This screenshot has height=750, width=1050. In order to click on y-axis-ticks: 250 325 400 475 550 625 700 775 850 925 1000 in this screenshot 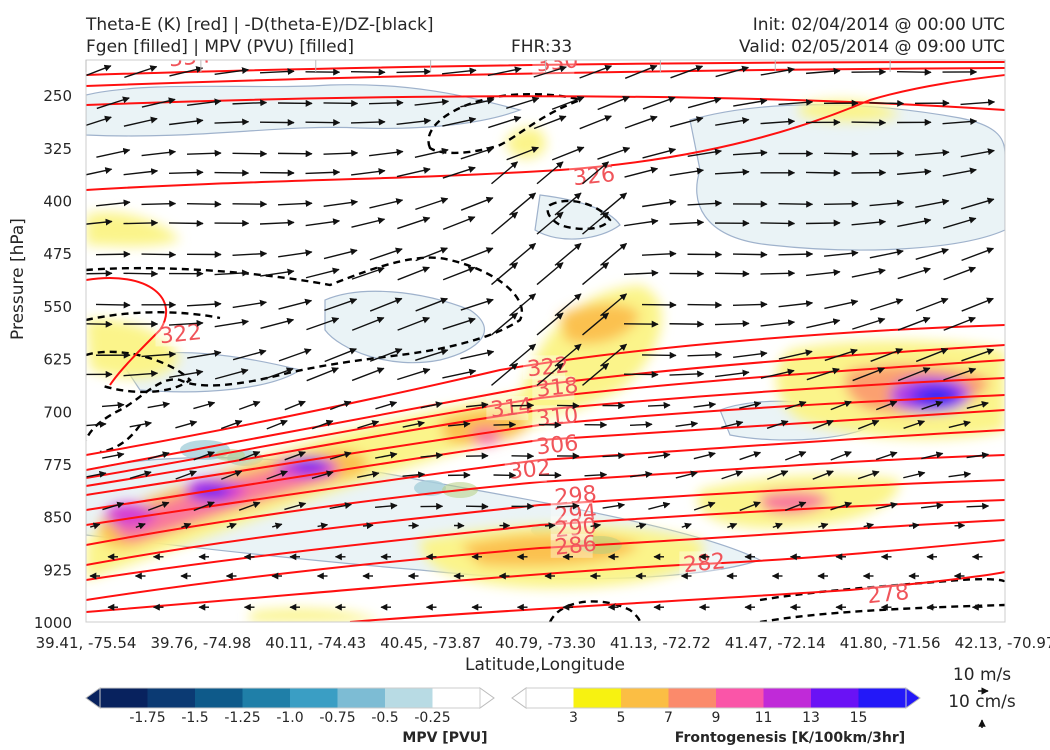, I will do `click(53, 359)`.